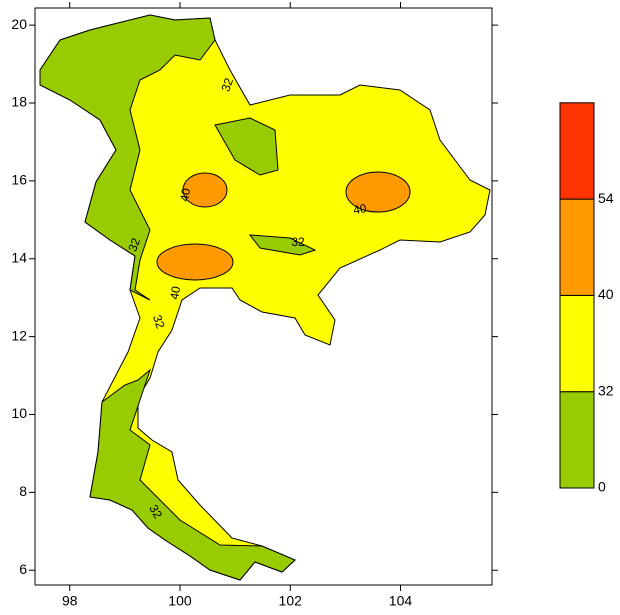 The height and width of the screenshot is (615, 620). Describe the element at coordinates (606, 390) in the screenshot. I see `colorbar-label: 32` at that location.